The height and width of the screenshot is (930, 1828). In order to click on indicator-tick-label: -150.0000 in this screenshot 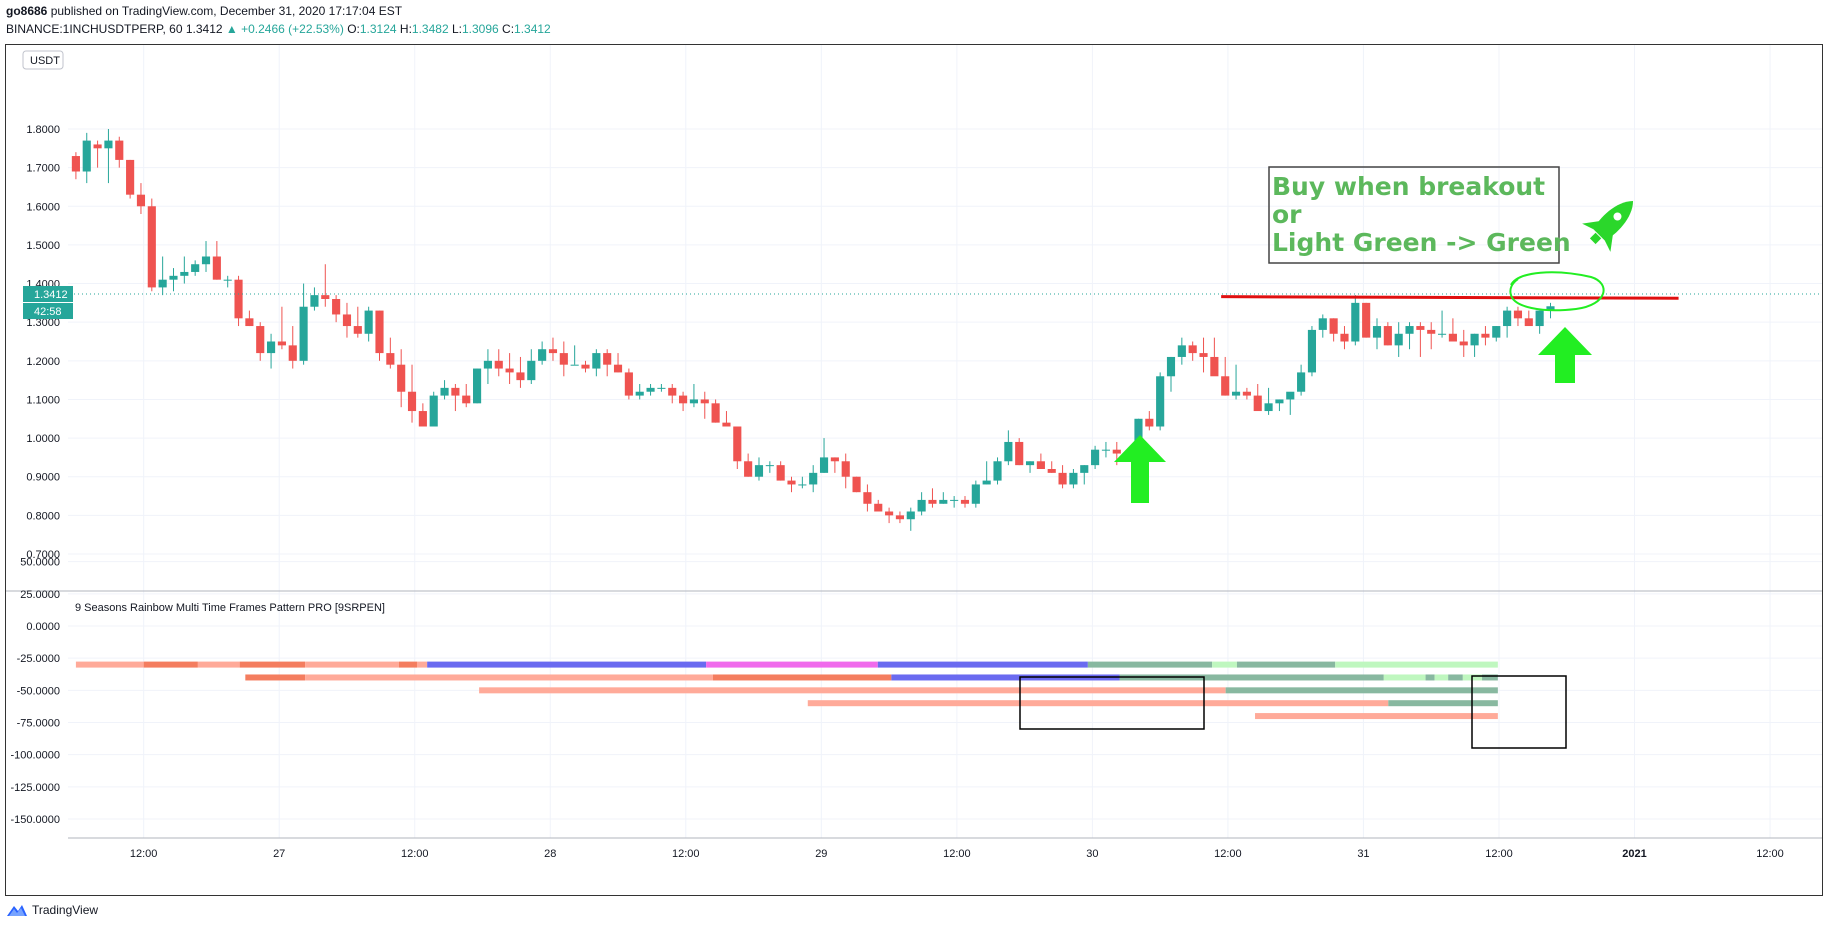, I will do `click(35, 820)`.